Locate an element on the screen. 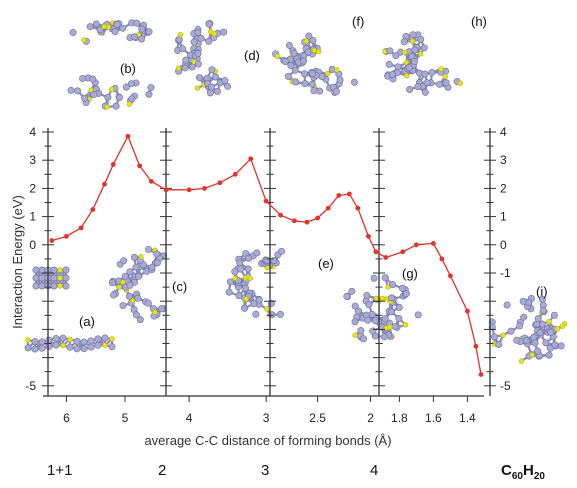  panel-label-c: (c) is located at coordinates (179, 286).